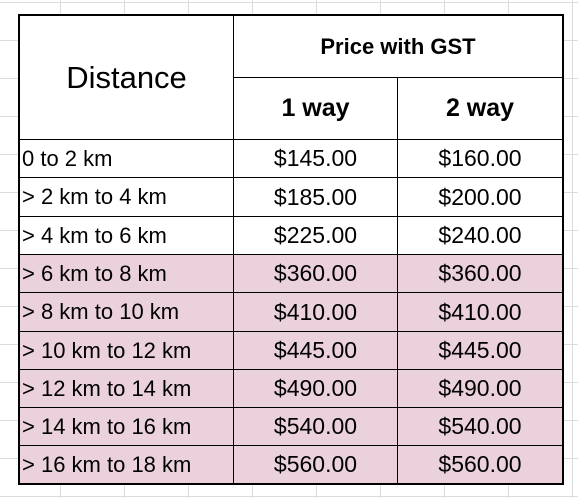 This screenshot has width=578, height=498. What do you see at coordinates (315, 426) in the screenshot?
I see `one-way-price-cell: $540.00` at bounding box center [315, 426].